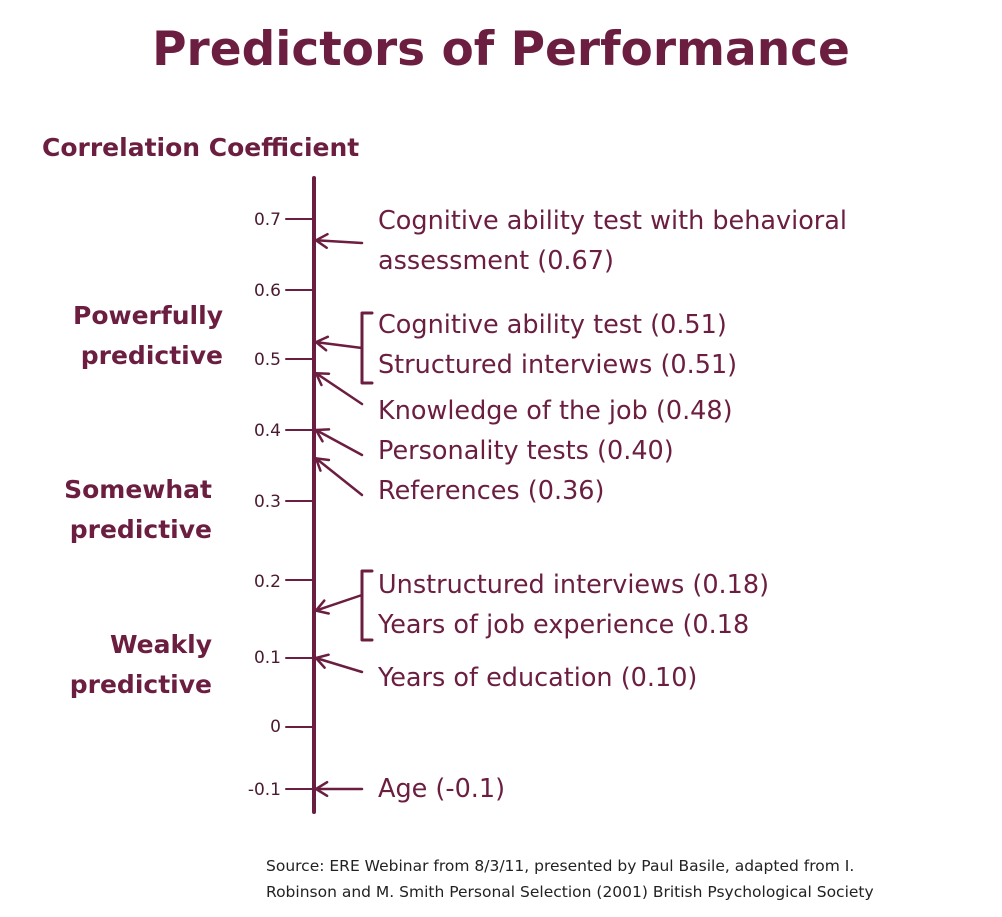 The image size is (1002, 917). What do you see at coordinates (491, 491) in the screenshot?
I see `predictor-label: References (0.36)` at bounding box center [491, 491].